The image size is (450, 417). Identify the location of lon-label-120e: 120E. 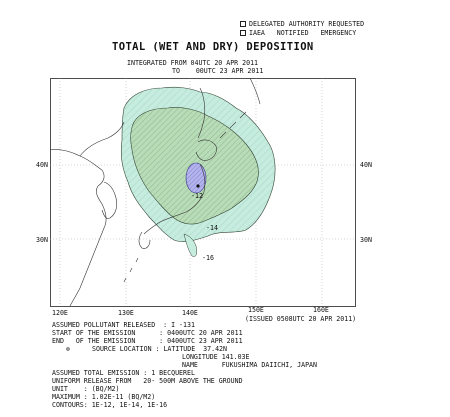
(60, 313).